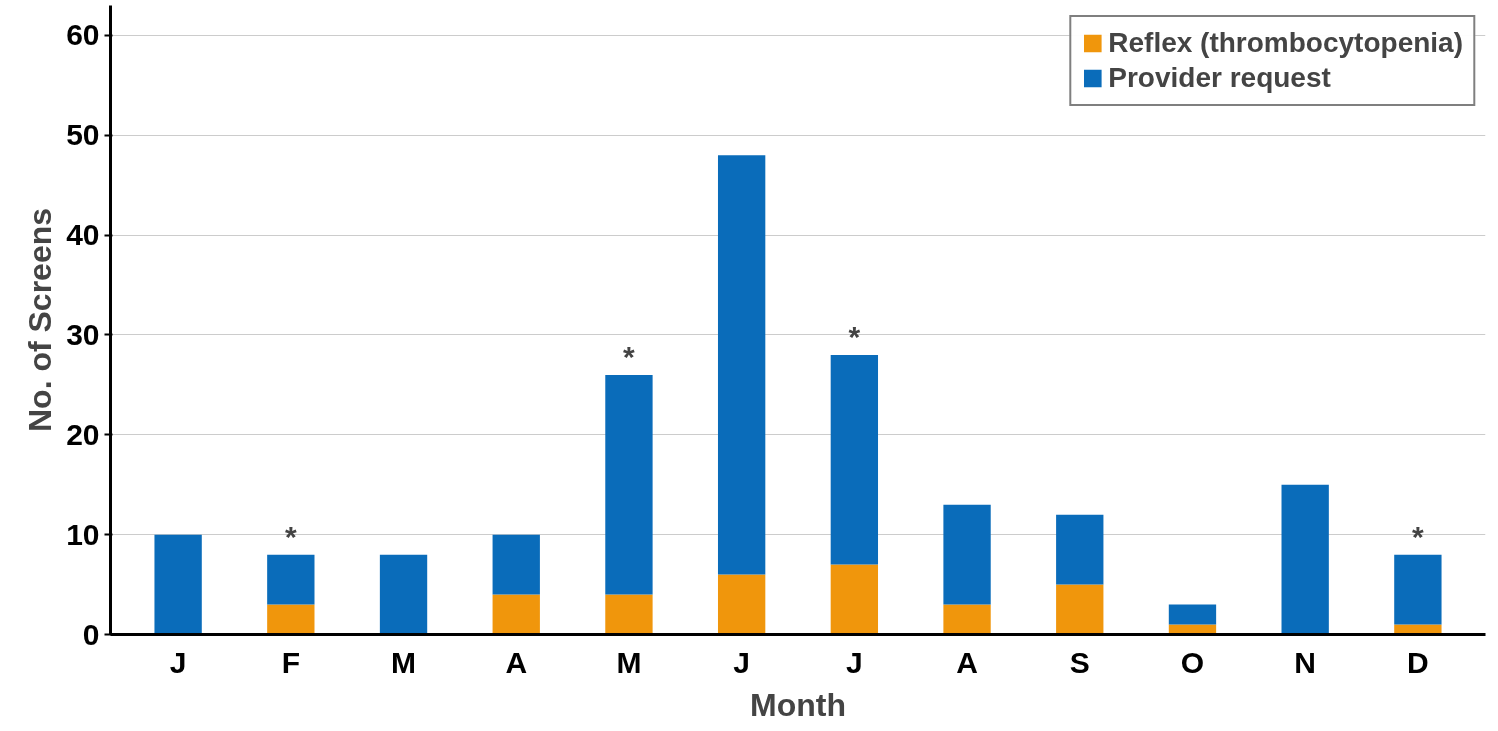 The image size is (1498, 731). I want to click on x-tick-label: F, so click(290, 662).